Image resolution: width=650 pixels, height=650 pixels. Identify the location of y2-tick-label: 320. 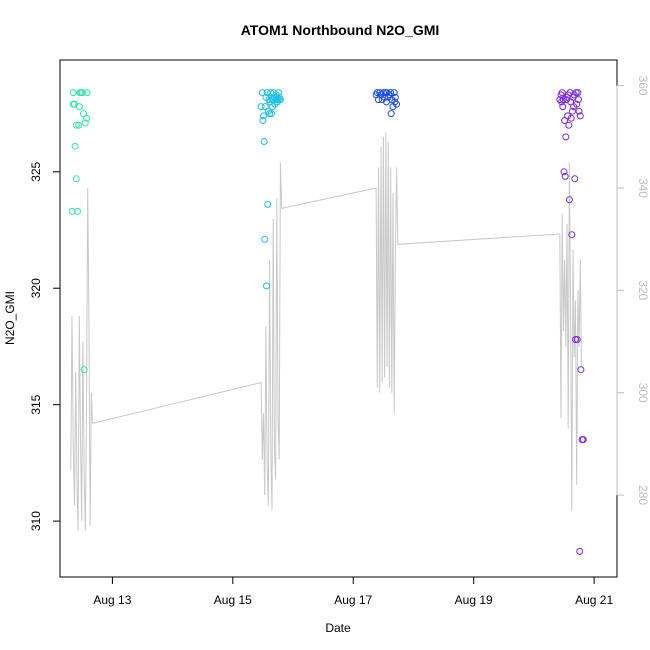
(643, 290).